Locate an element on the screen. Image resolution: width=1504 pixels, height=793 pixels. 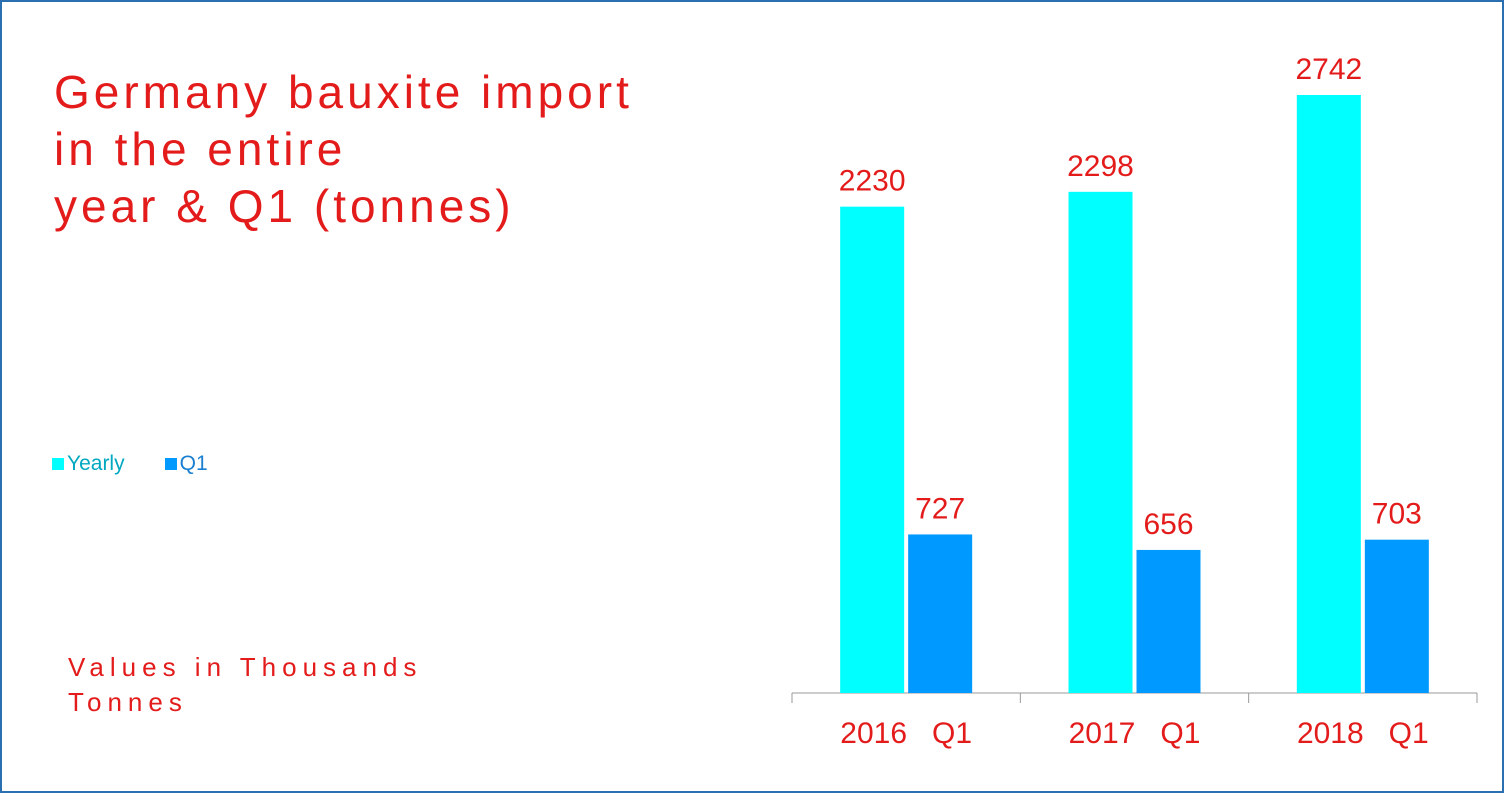
x-tick-label: 2018 Q1 is located at coordinates (1363, 733).